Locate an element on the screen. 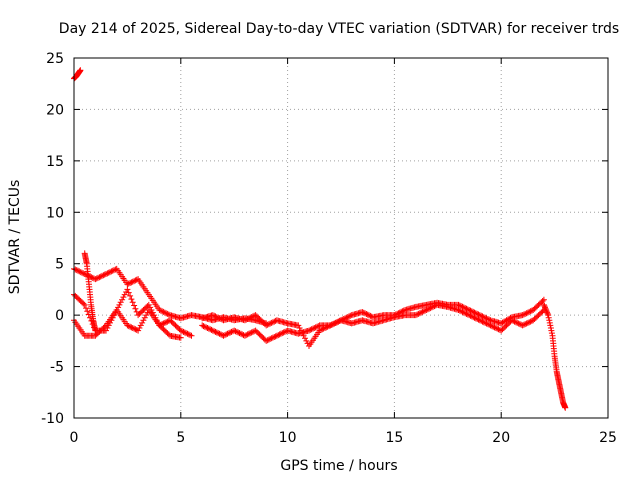  series-trace-lower is located at coordinates (127, 324).